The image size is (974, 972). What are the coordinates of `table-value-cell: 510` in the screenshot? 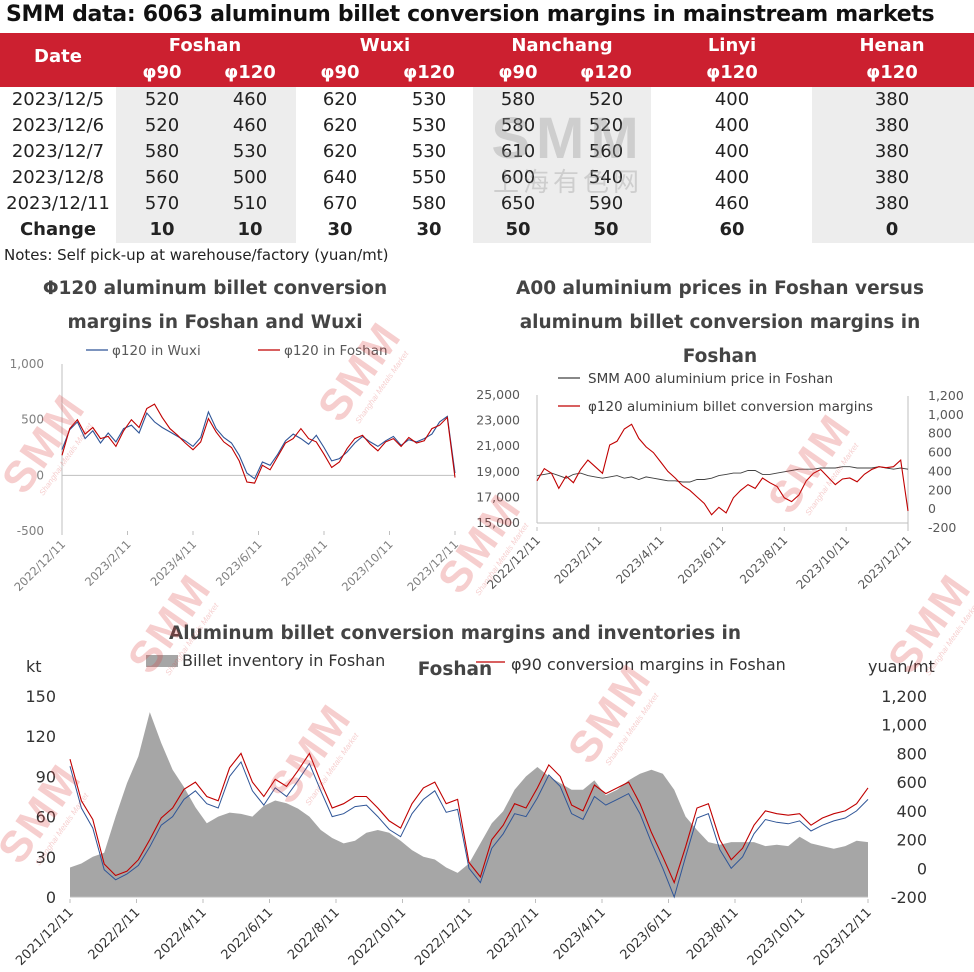 It's located at (250, 203).